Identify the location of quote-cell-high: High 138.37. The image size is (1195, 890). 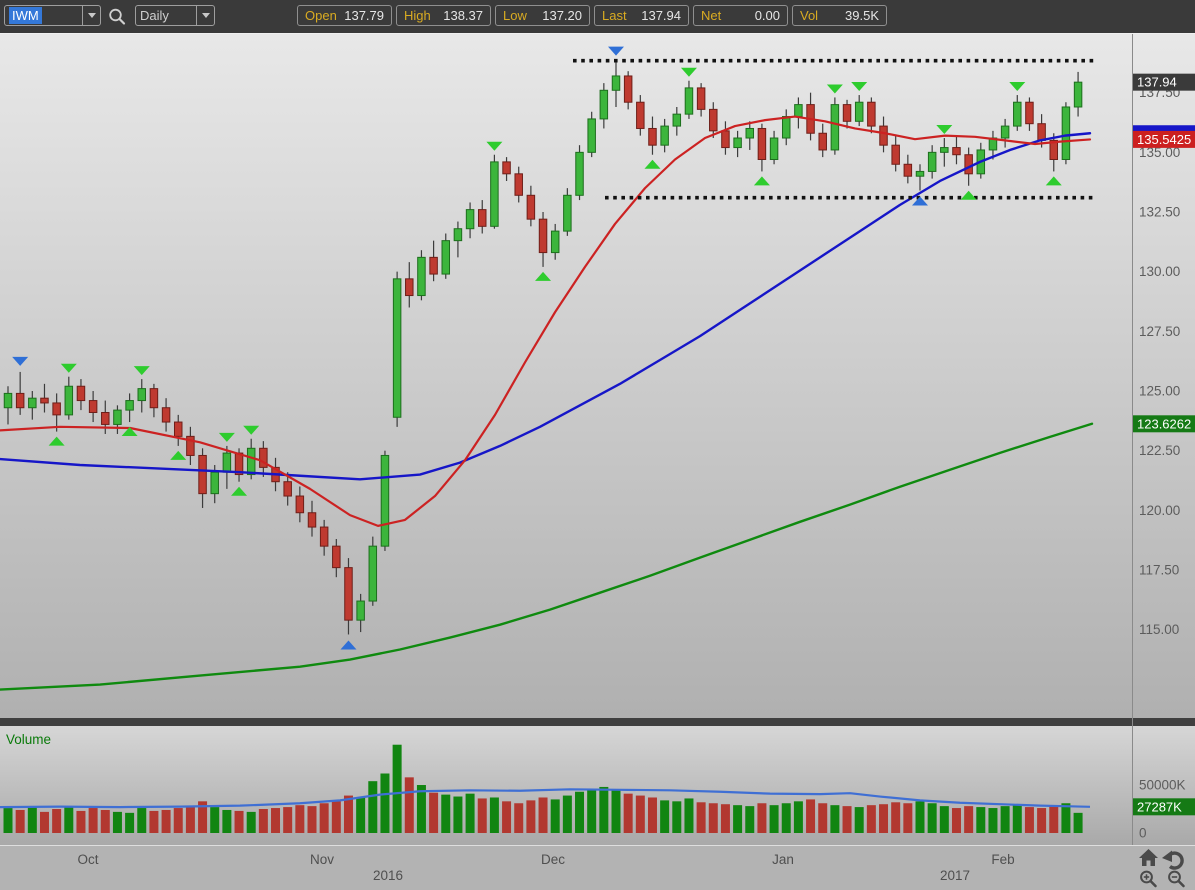
(443, 15).